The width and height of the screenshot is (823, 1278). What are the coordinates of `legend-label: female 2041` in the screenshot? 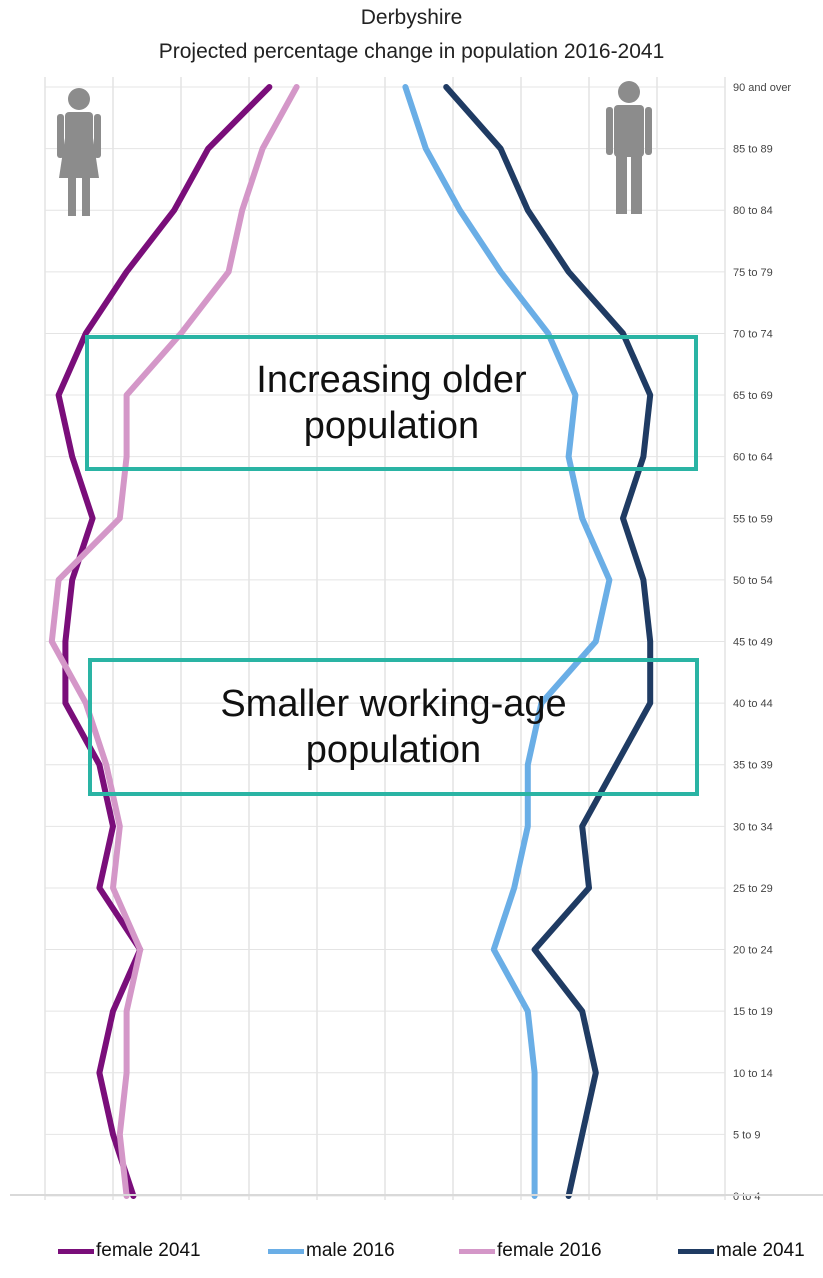 It's located at (148, 1250).